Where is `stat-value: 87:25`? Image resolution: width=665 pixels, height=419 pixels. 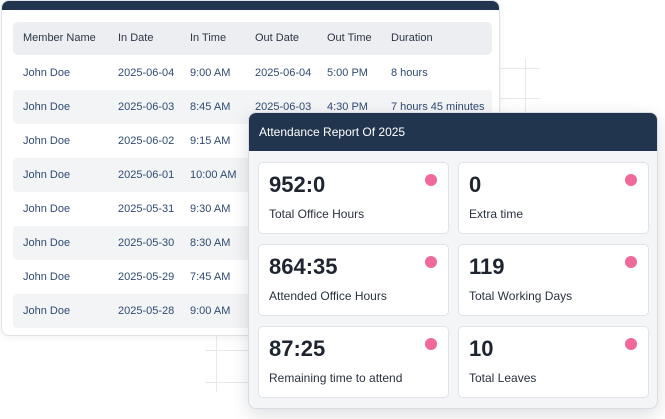 stat-value: 87:25 is located at coordinates (297, 348).